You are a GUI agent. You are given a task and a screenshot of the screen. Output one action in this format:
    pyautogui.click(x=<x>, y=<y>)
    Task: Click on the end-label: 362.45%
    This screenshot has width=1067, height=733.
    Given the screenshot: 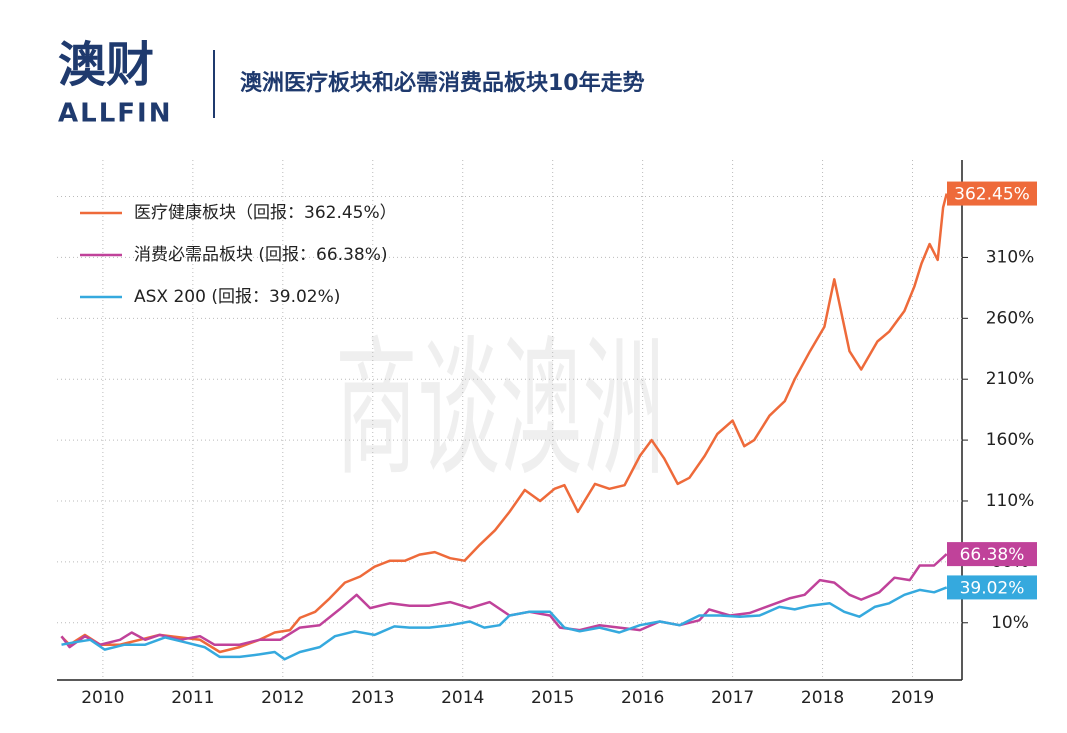 What is the action you would take?
    pyautogui.click(x=992, y=195)
    